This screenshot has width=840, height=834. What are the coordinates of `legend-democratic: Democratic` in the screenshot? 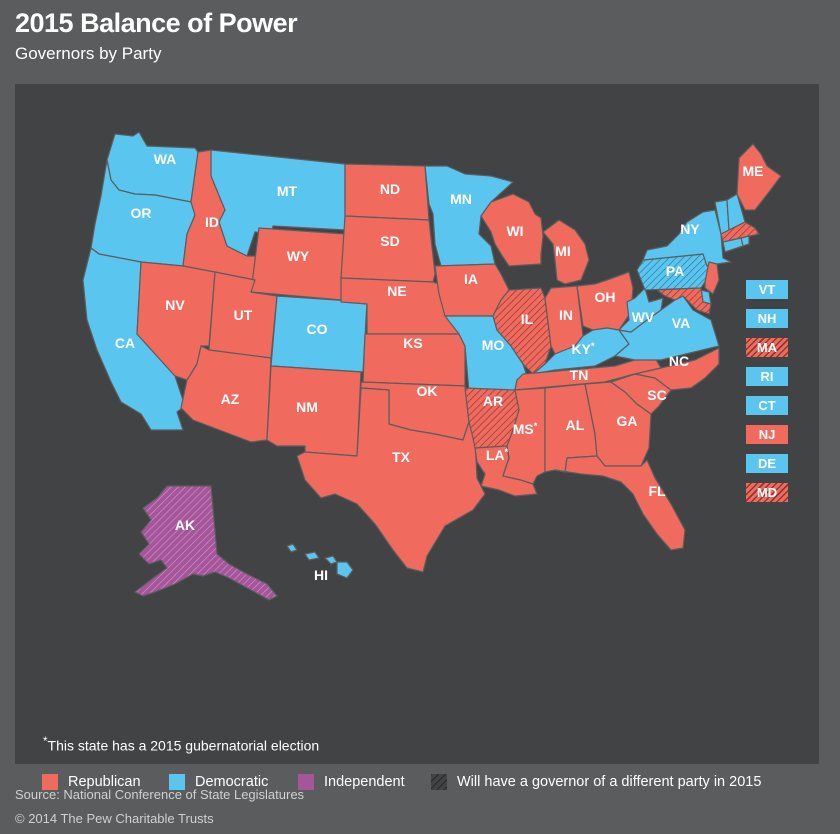 It's located at (218, 782).